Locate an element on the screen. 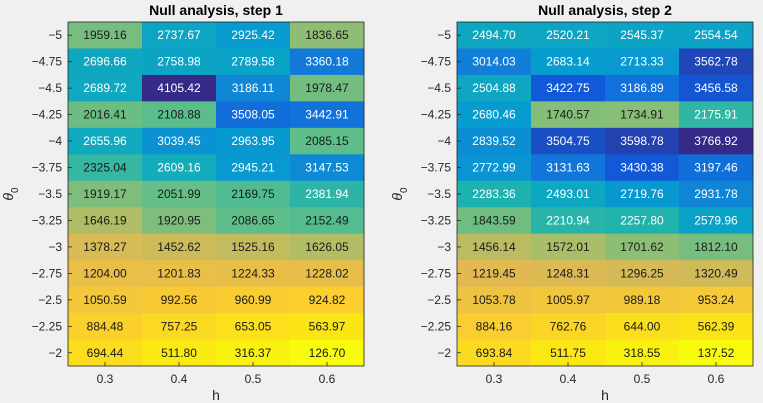 Image resolution: width=763 pixels, height=403 pixels. y-tick-label: −3.25 is located at coordinates (47, 220).